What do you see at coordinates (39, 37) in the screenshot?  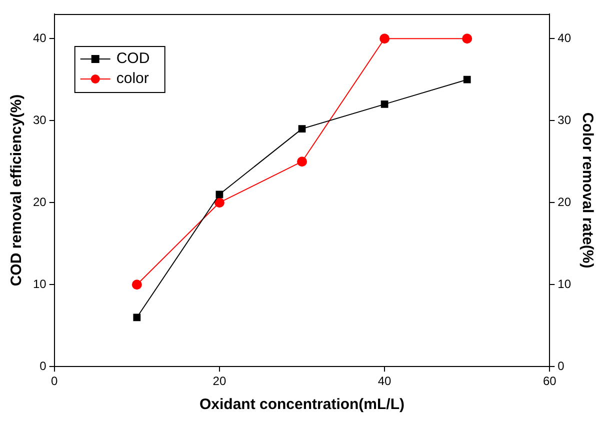 I see `y-tick-label: 40` at bounding box center [39, 37].